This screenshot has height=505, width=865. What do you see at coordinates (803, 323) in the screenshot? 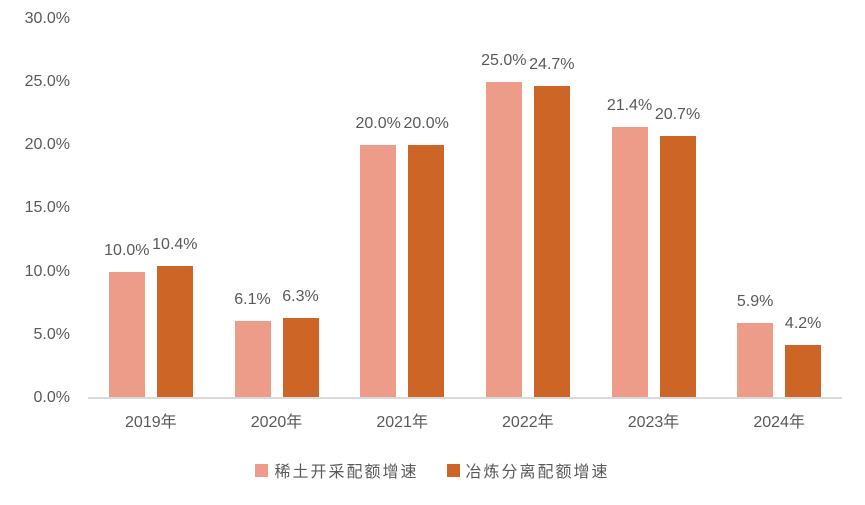
I see `bar-data-label: 4.2%` at bounding box center [803, 323].